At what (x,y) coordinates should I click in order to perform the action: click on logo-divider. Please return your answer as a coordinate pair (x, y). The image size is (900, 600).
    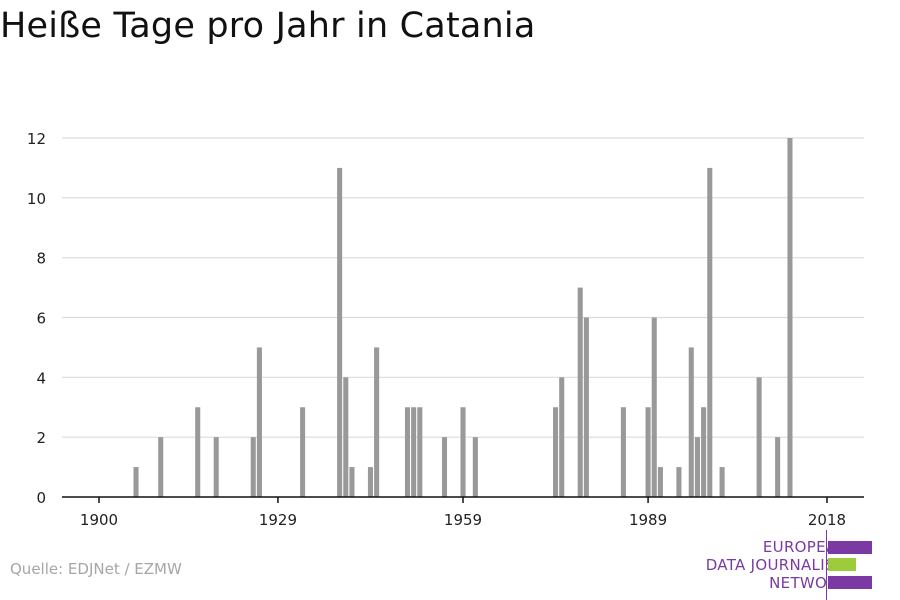
    Looking at the image, I should click on (826, 565).